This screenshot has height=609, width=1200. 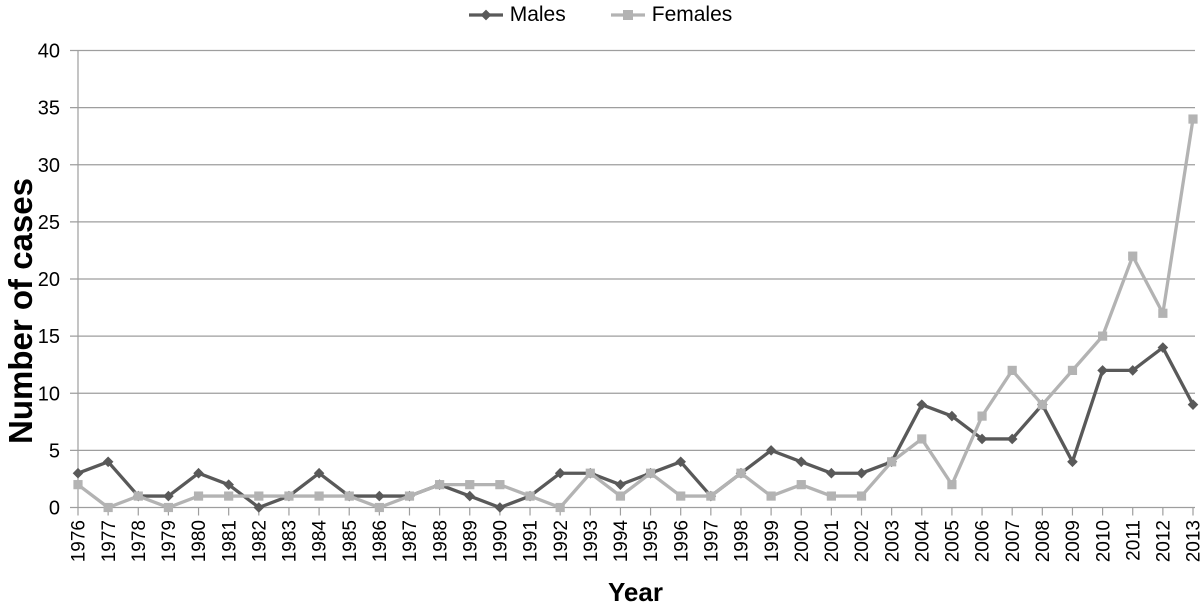 I want to click on x-tick-label-1990: 1990, so click(x=501, y=541).